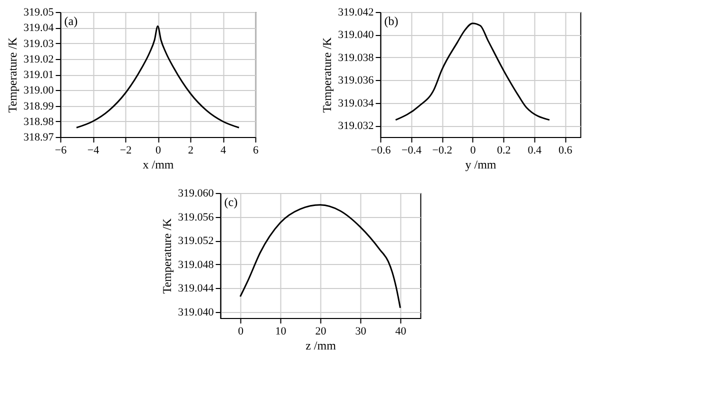 The height and width of the screenshot is (412, 703). What do you see at coordinates (61, 150) in the screenshot?
I see `x-tick-label: −6` at bounding box center [61, 150].